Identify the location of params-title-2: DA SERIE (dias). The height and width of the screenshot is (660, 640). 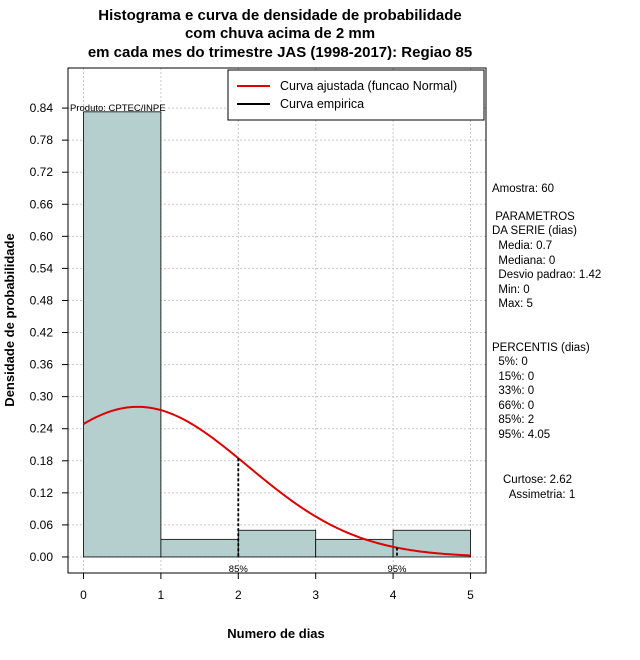
(534, 231).